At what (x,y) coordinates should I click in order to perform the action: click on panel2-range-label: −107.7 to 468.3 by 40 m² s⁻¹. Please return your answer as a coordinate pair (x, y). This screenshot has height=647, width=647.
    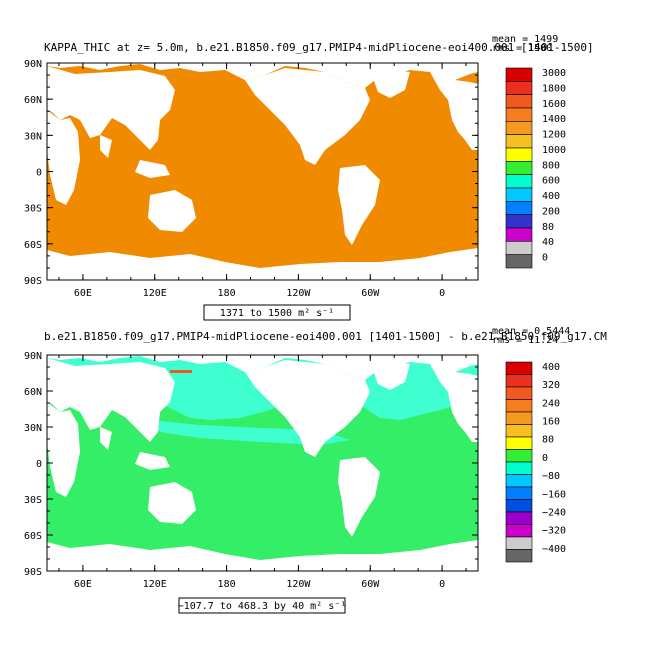
    Looking at the image, I should click on (262, 606).